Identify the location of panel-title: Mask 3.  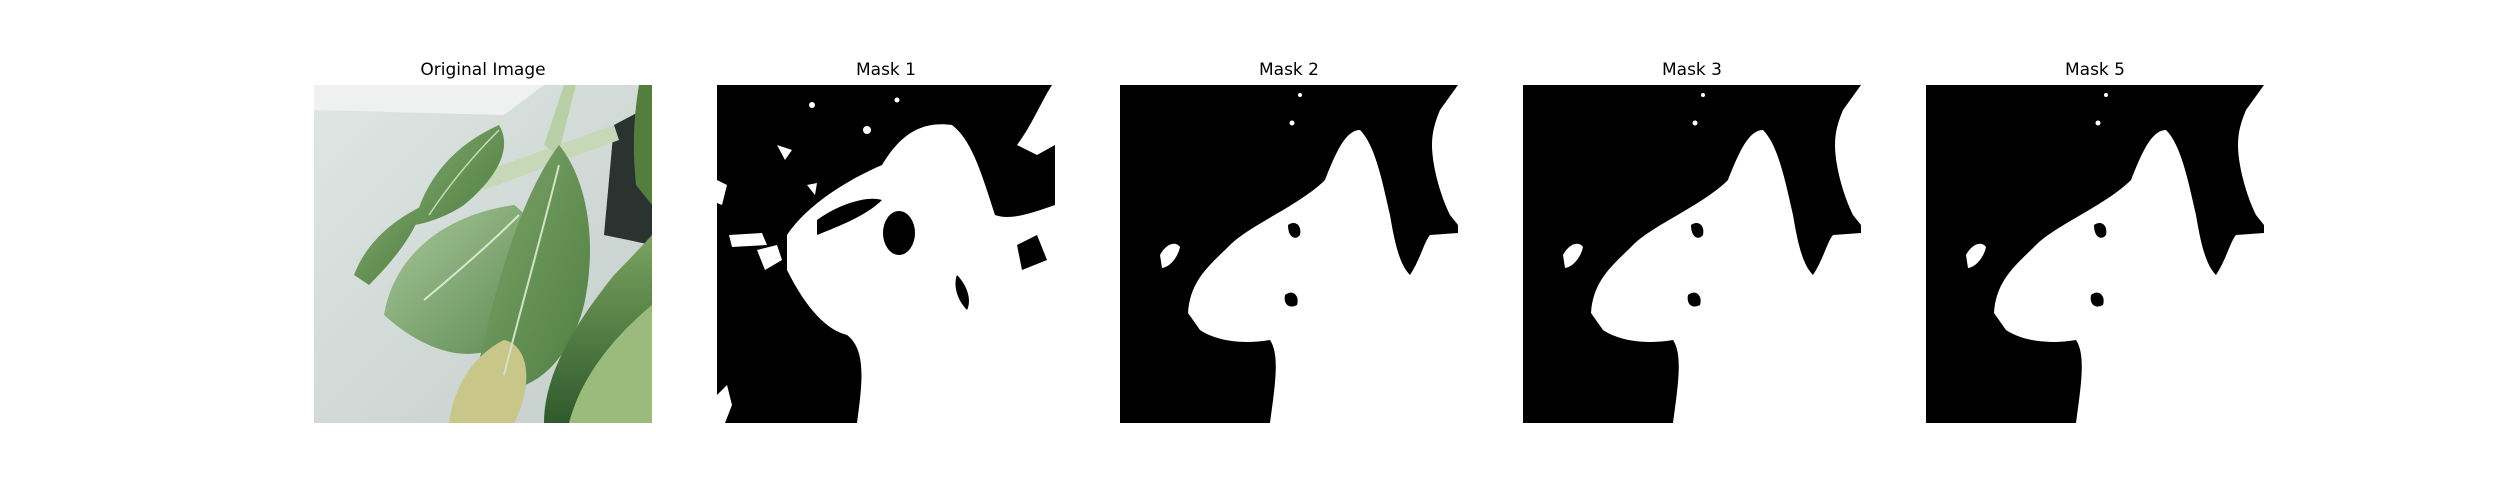
(1691, 70).